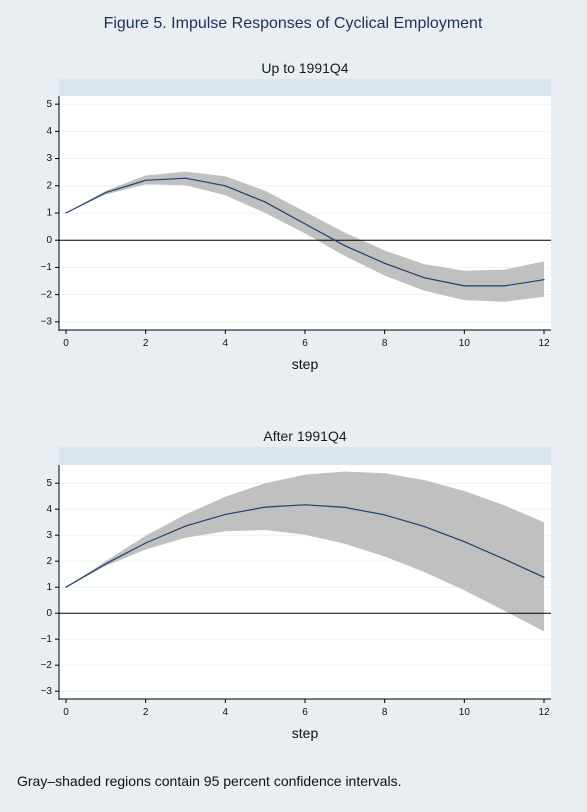 Image resolution: width=587 pixels, height=812 pixels. I want to click on panel-title: After 1991Q4, so click(304, 436).